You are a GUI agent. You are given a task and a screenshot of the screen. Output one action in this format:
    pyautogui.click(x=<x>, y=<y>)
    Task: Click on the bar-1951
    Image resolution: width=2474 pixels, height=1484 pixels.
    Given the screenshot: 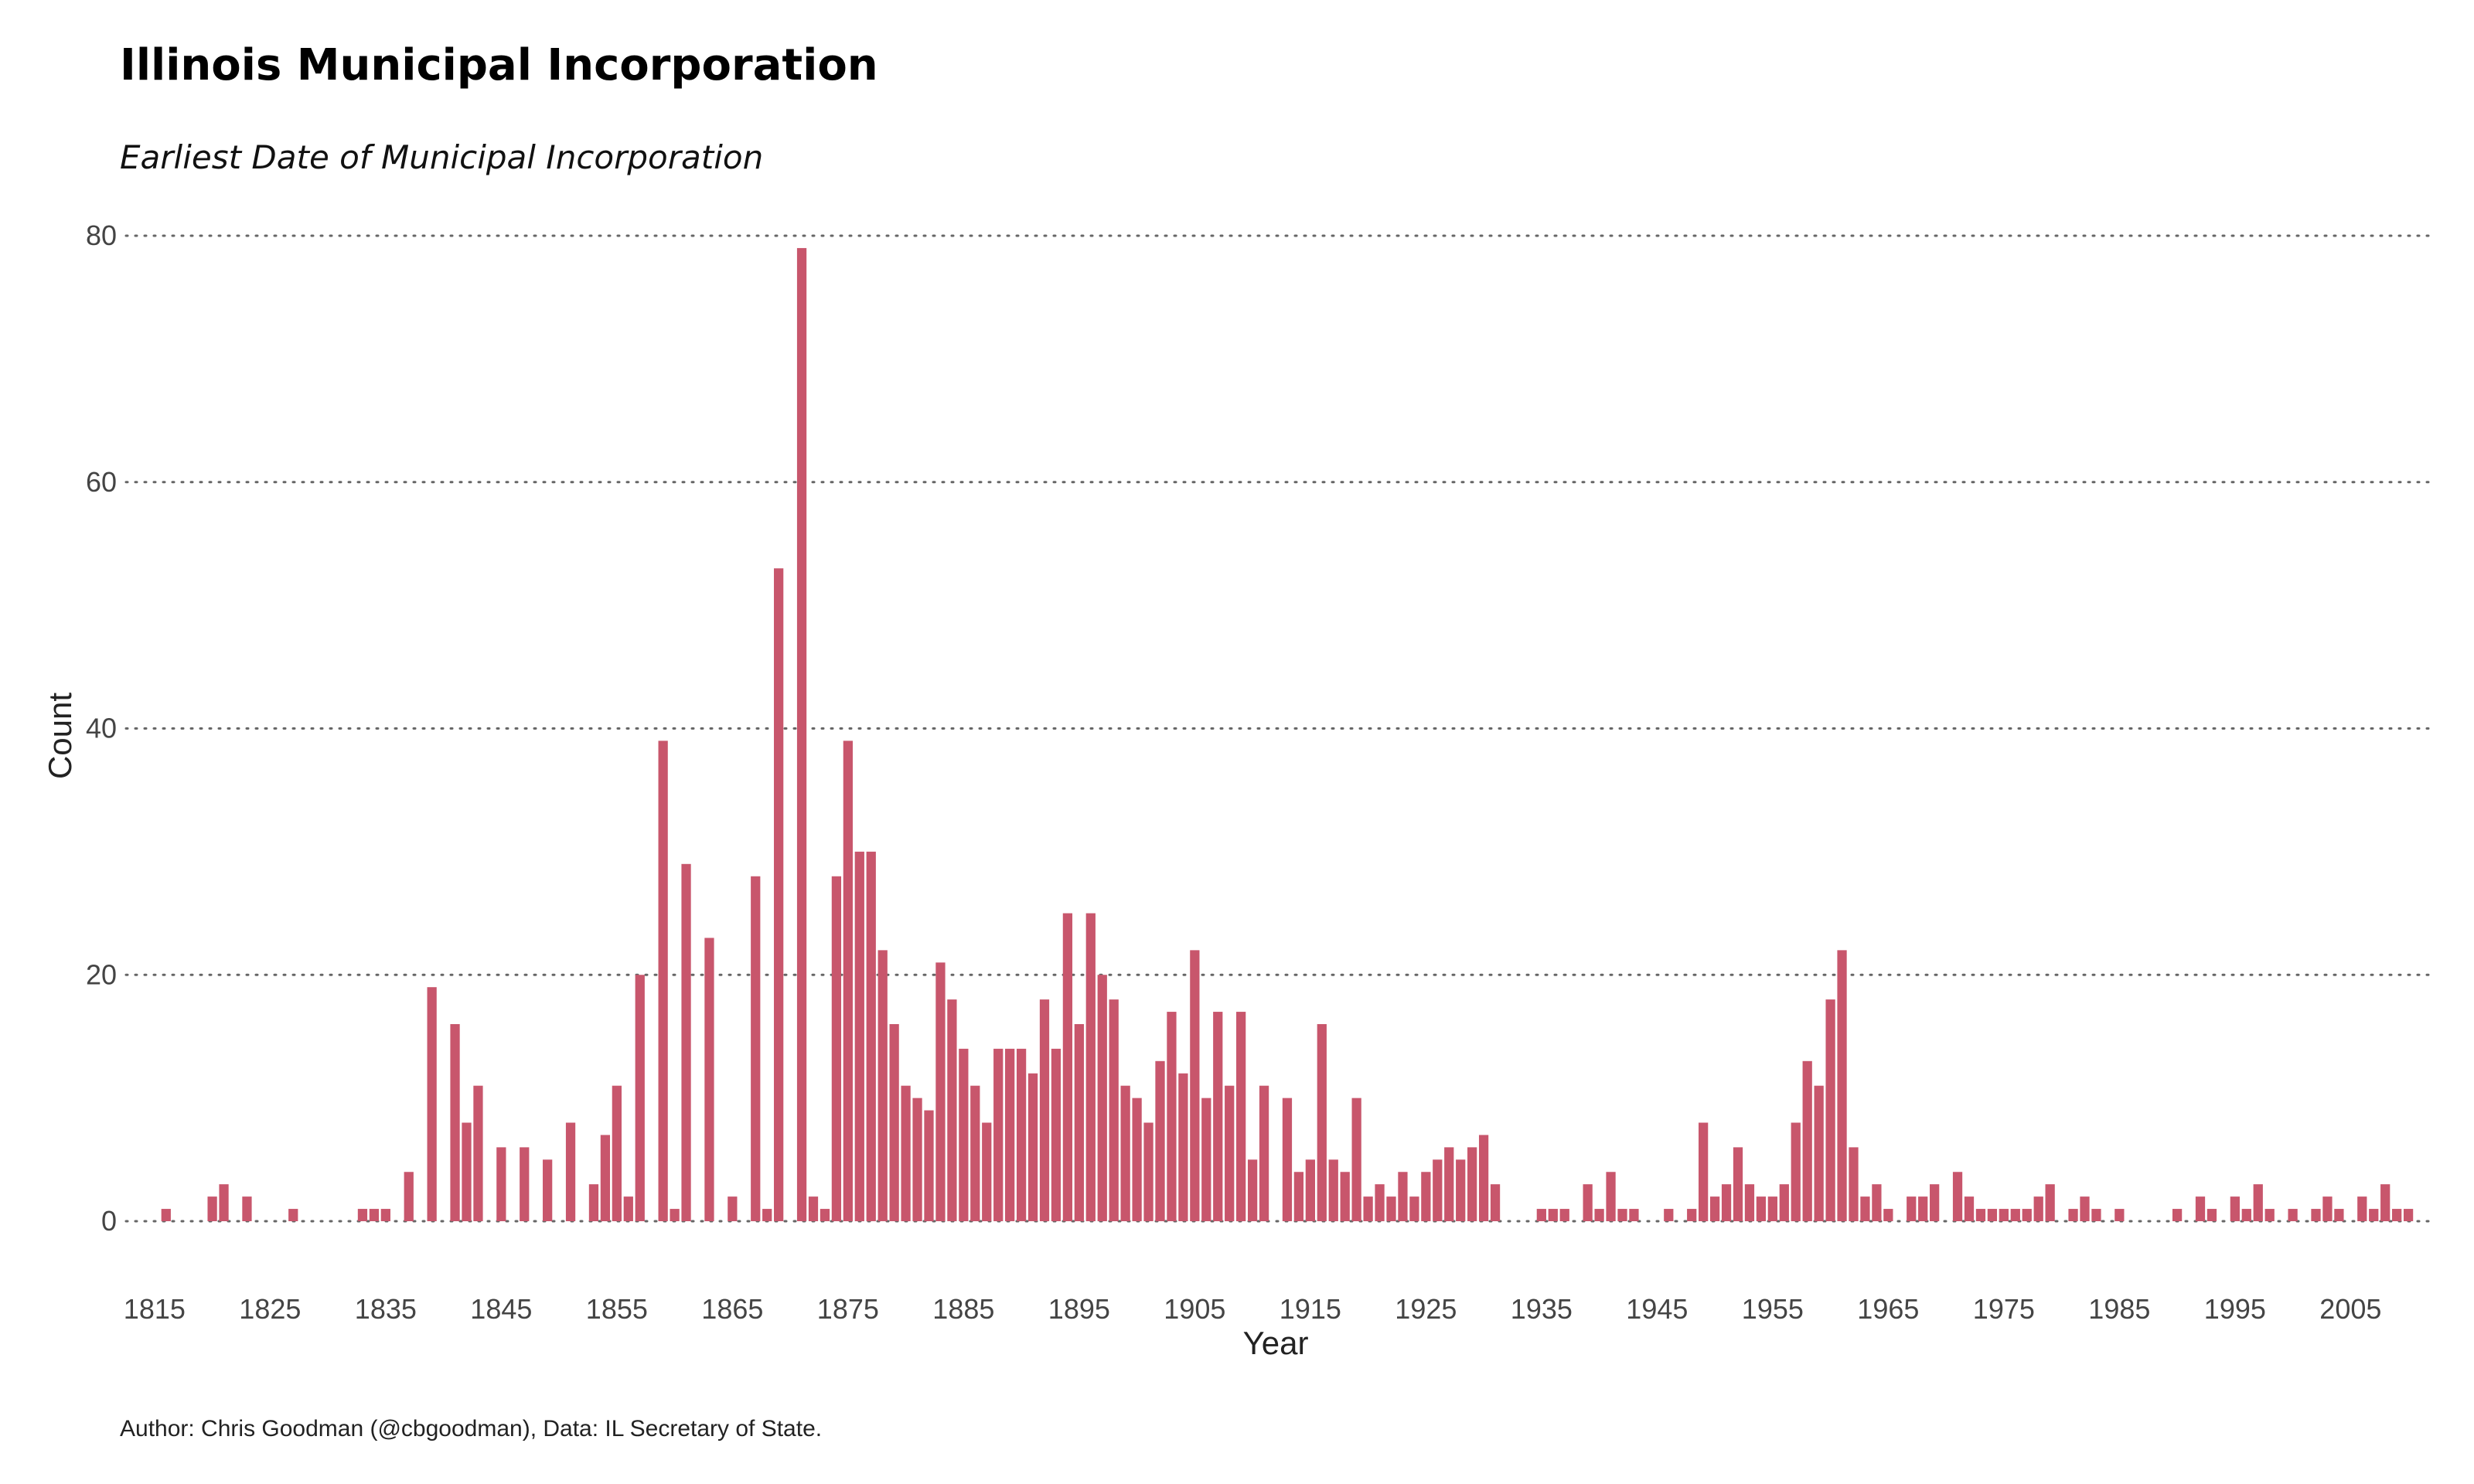 What is the action you would take?
    pyautogui.click(x=1726, y=1202)
    